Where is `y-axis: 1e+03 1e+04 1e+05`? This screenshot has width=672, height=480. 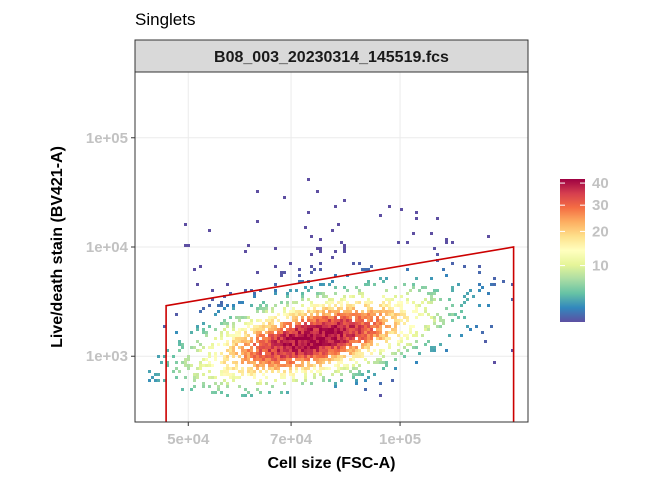 y-axis: 1e+03 1e+04 1e+05 is located at coordinates (110, 247).